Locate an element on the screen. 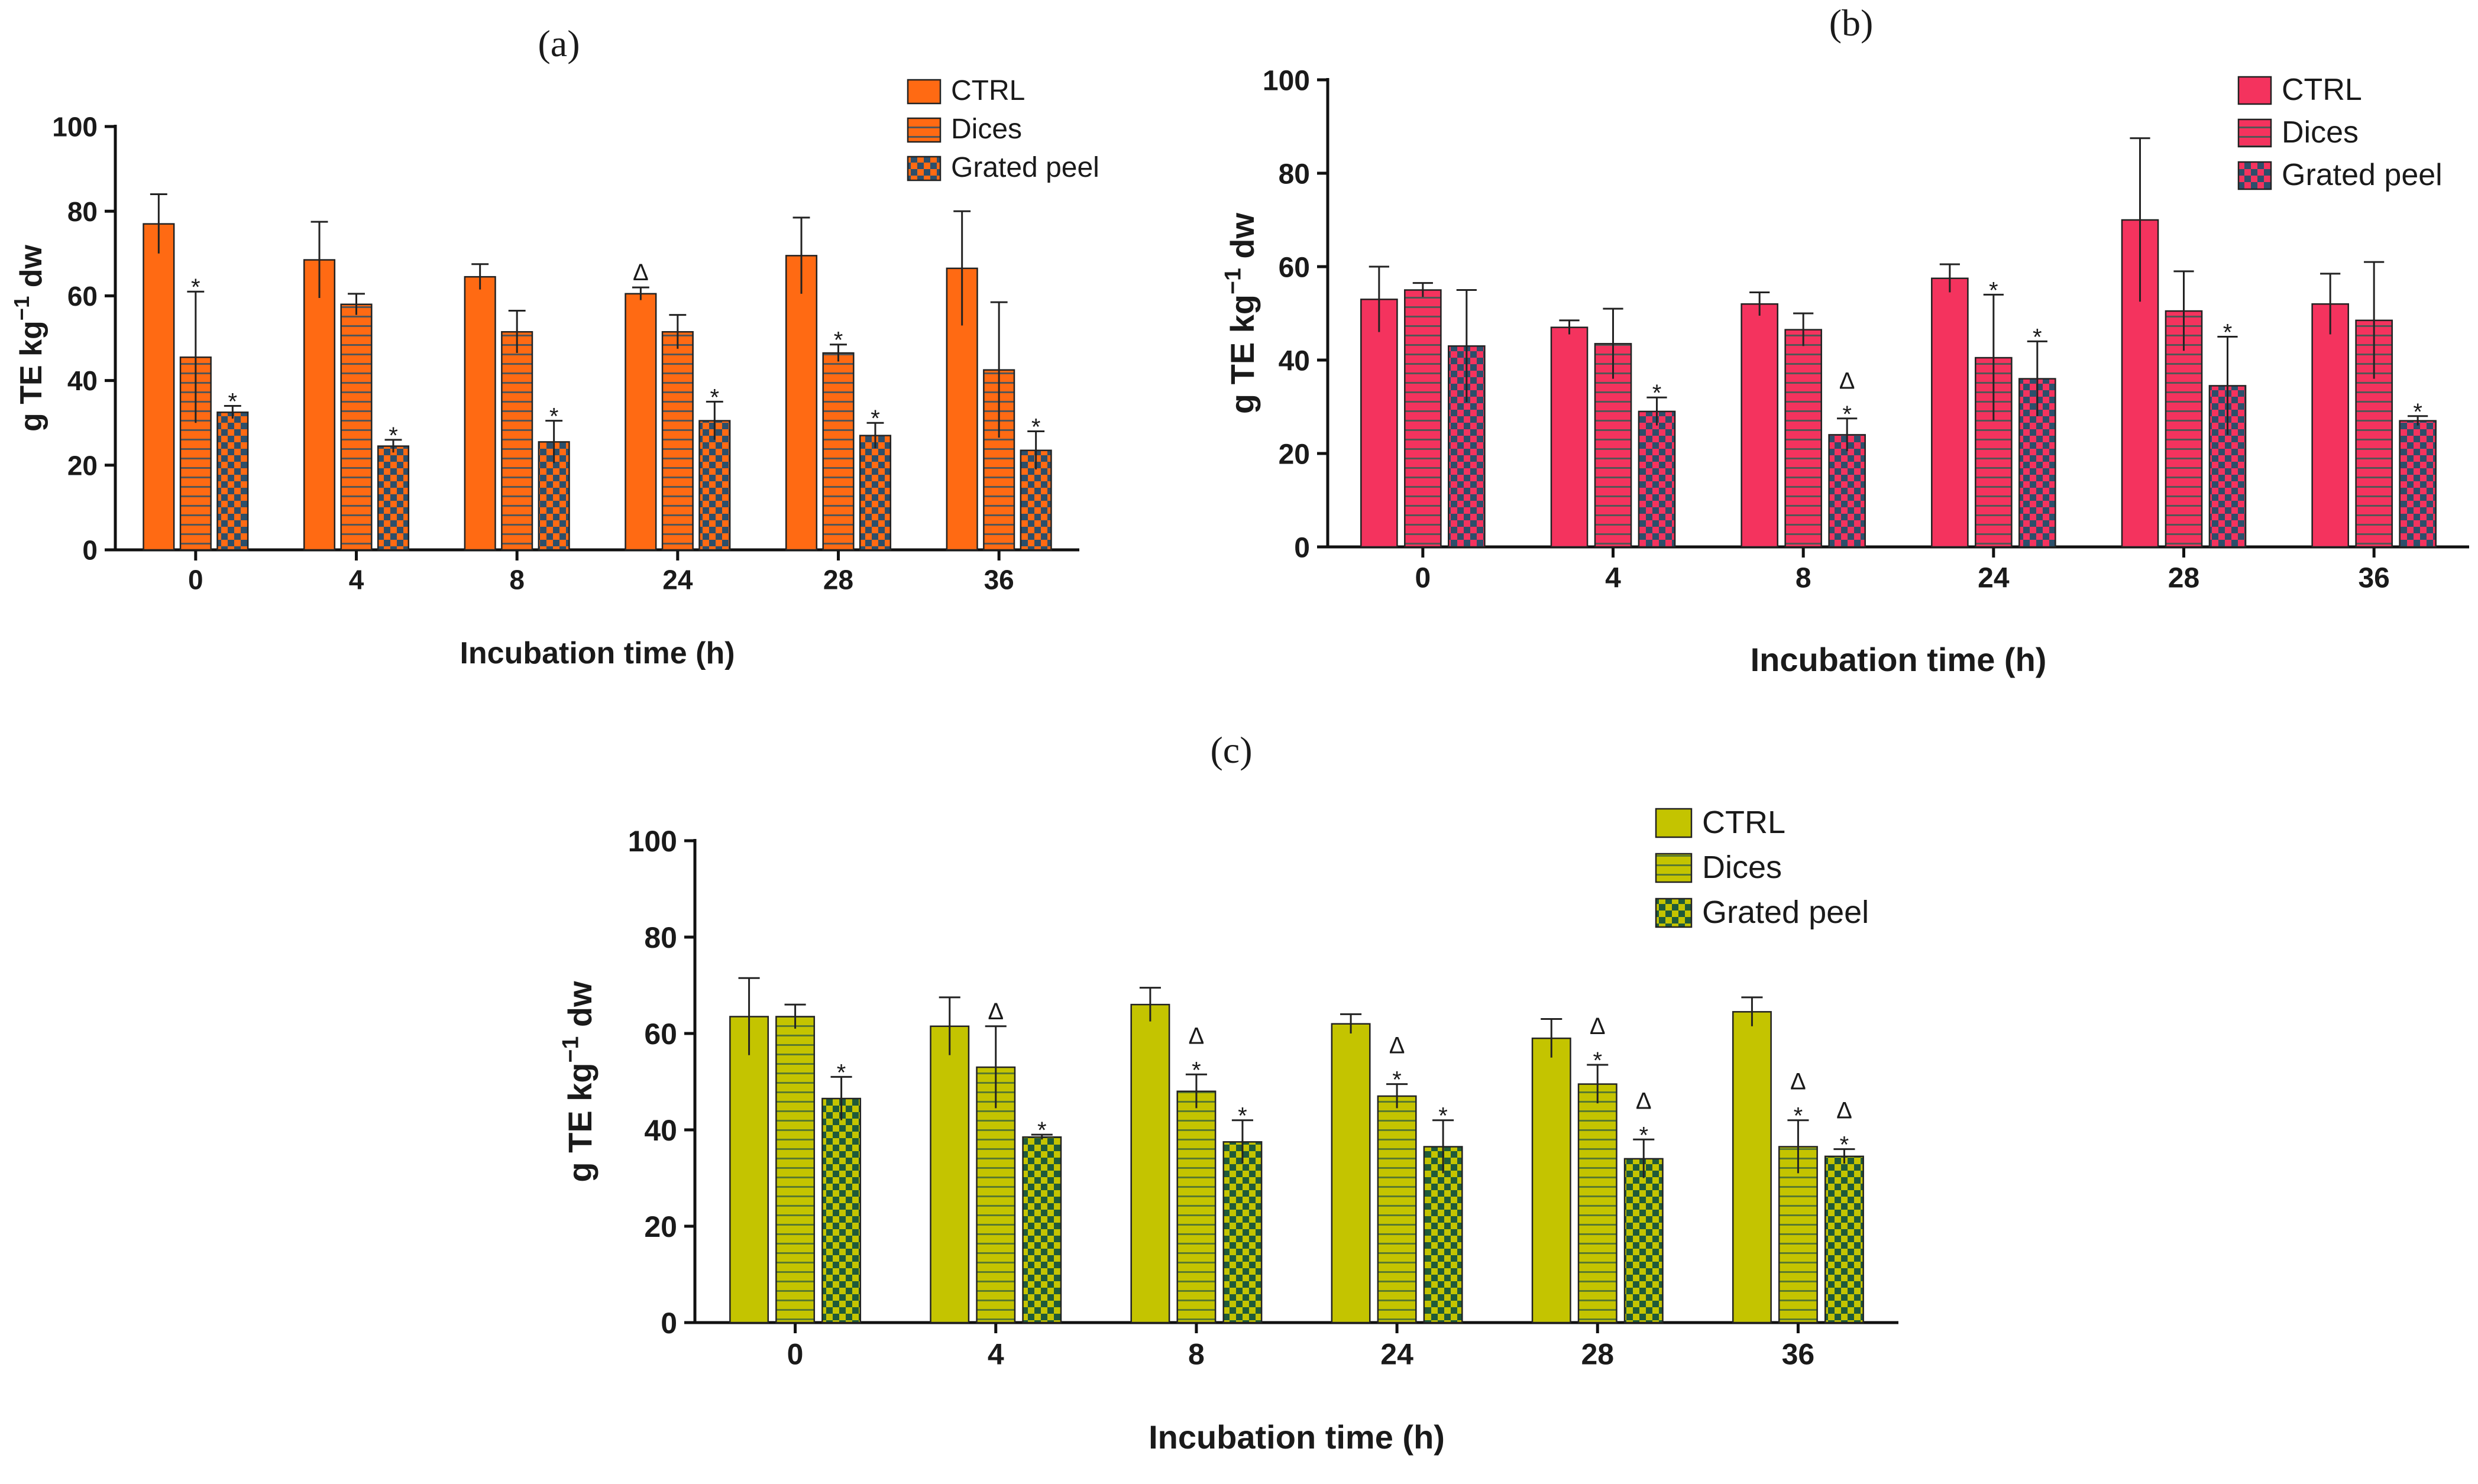 The height and width of the screenshot is (1484, 2478). y-tick-label: 80 is located at coordinates (82, 211).